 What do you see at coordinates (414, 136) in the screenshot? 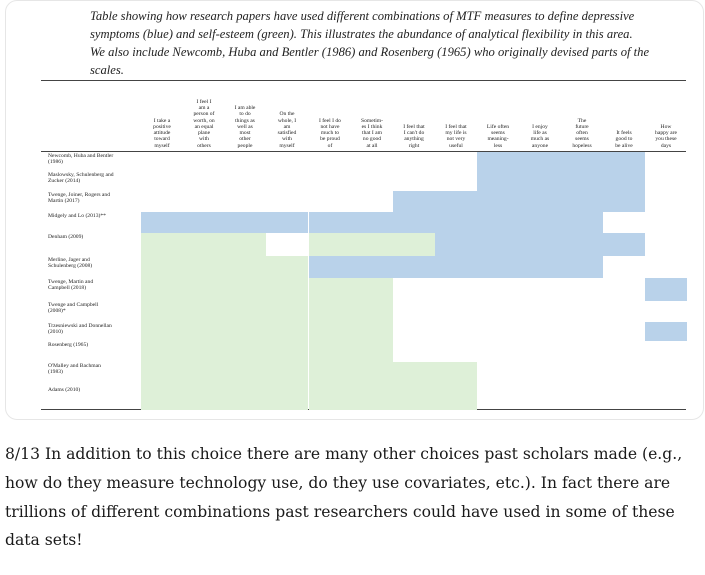
I see `column-header: I feel that I can't do anything right` at bounding box center [414, 136].